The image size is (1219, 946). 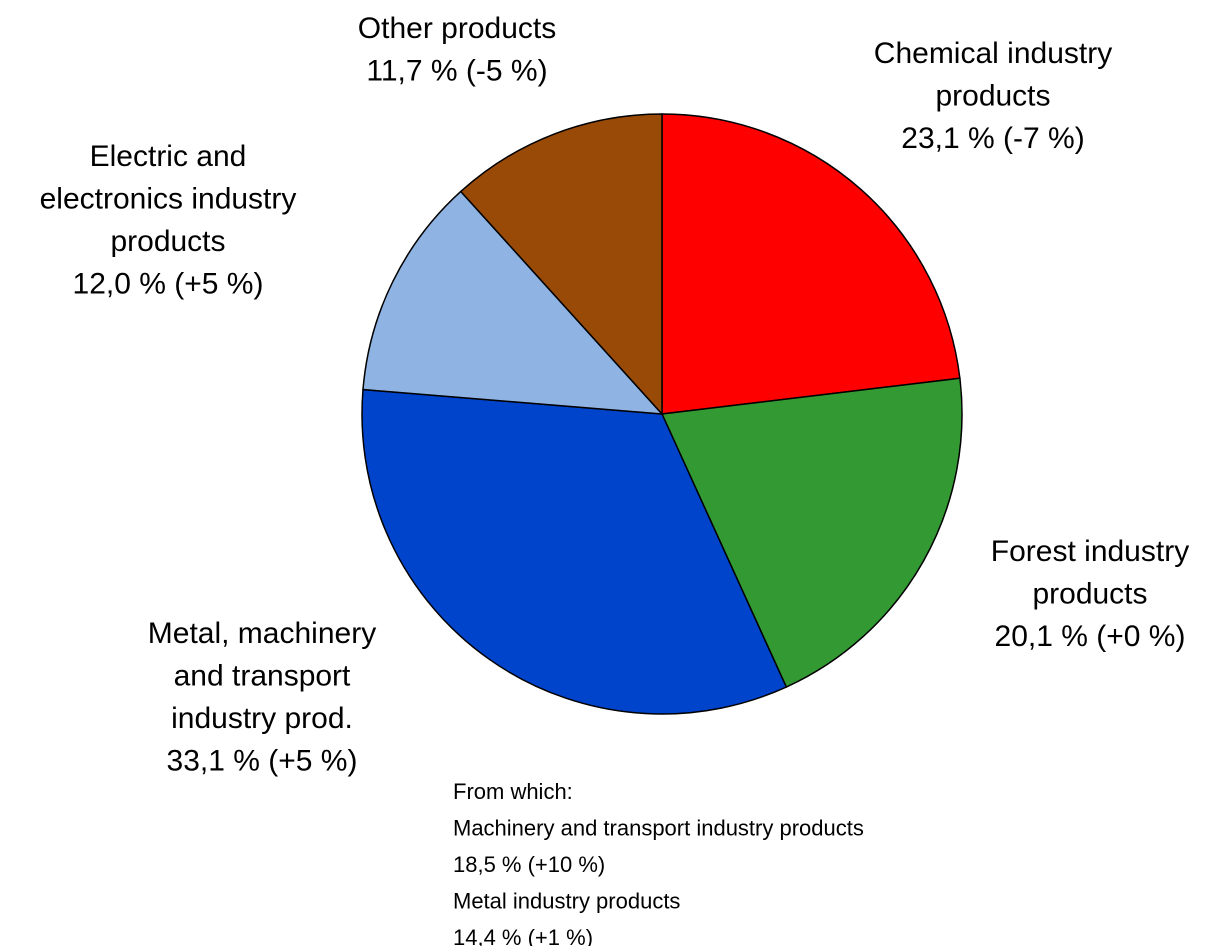 I want to click on slice-label: Metal, machinery, so click(x=262, y=633).